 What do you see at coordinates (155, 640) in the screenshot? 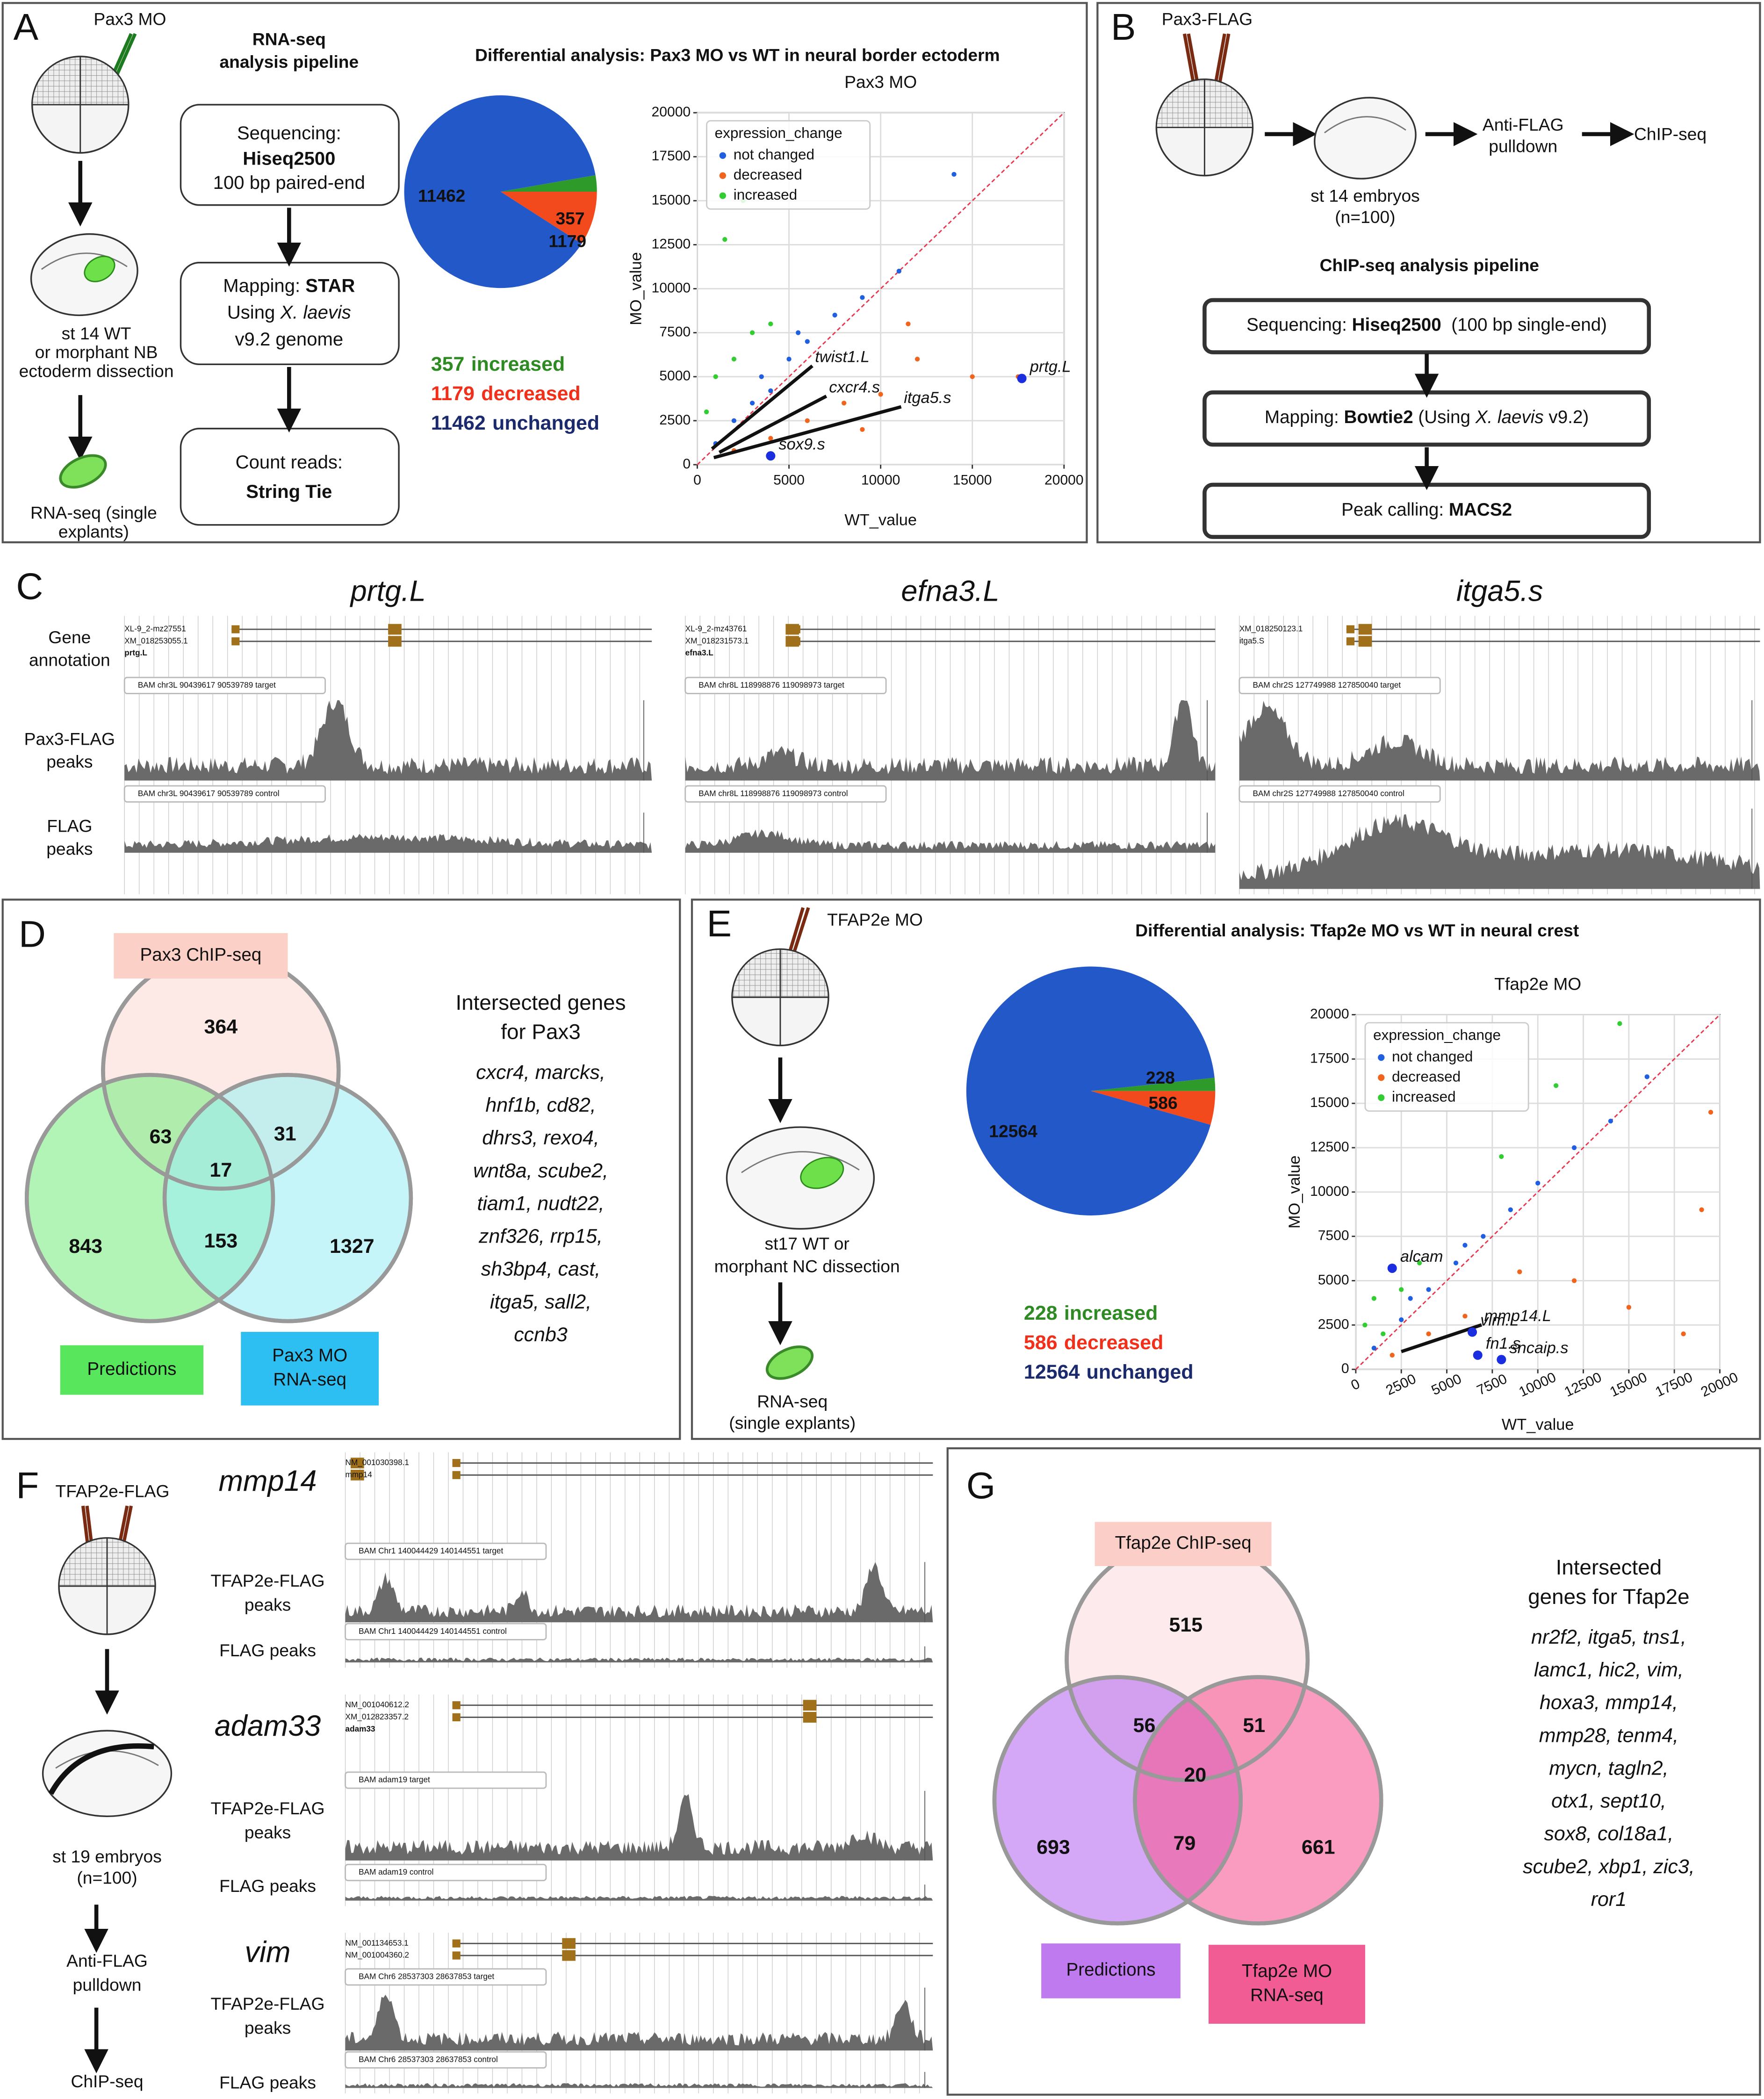
I see `transcript-label: XM_018253055.1` at bounding box center [155, 640].